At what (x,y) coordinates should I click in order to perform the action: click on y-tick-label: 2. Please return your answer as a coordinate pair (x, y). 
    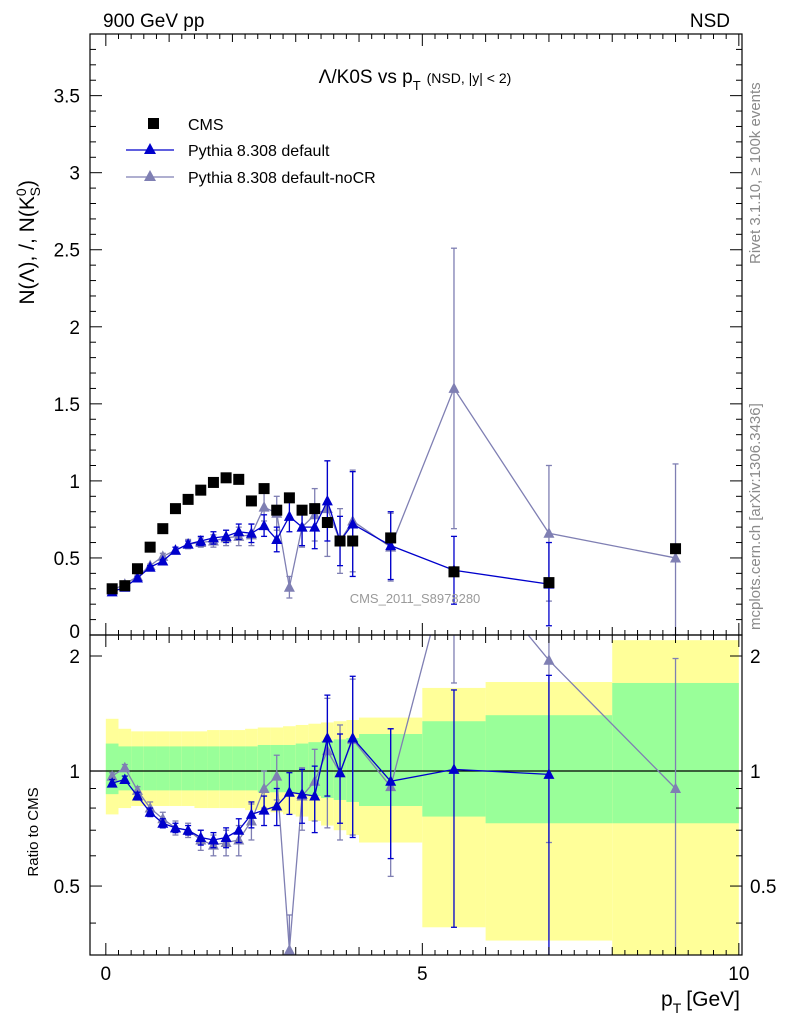
    Looking at the image, I should click on (74, 328).